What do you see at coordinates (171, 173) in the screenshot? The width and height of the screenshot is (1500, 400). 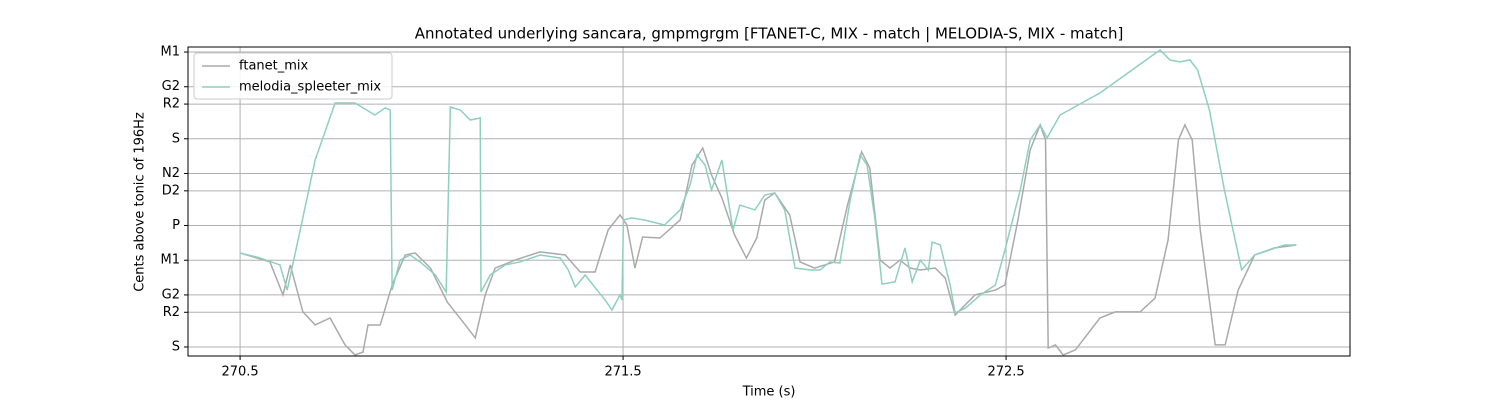 I see `y-tick-label: N2` at bounding box center [171, 173].